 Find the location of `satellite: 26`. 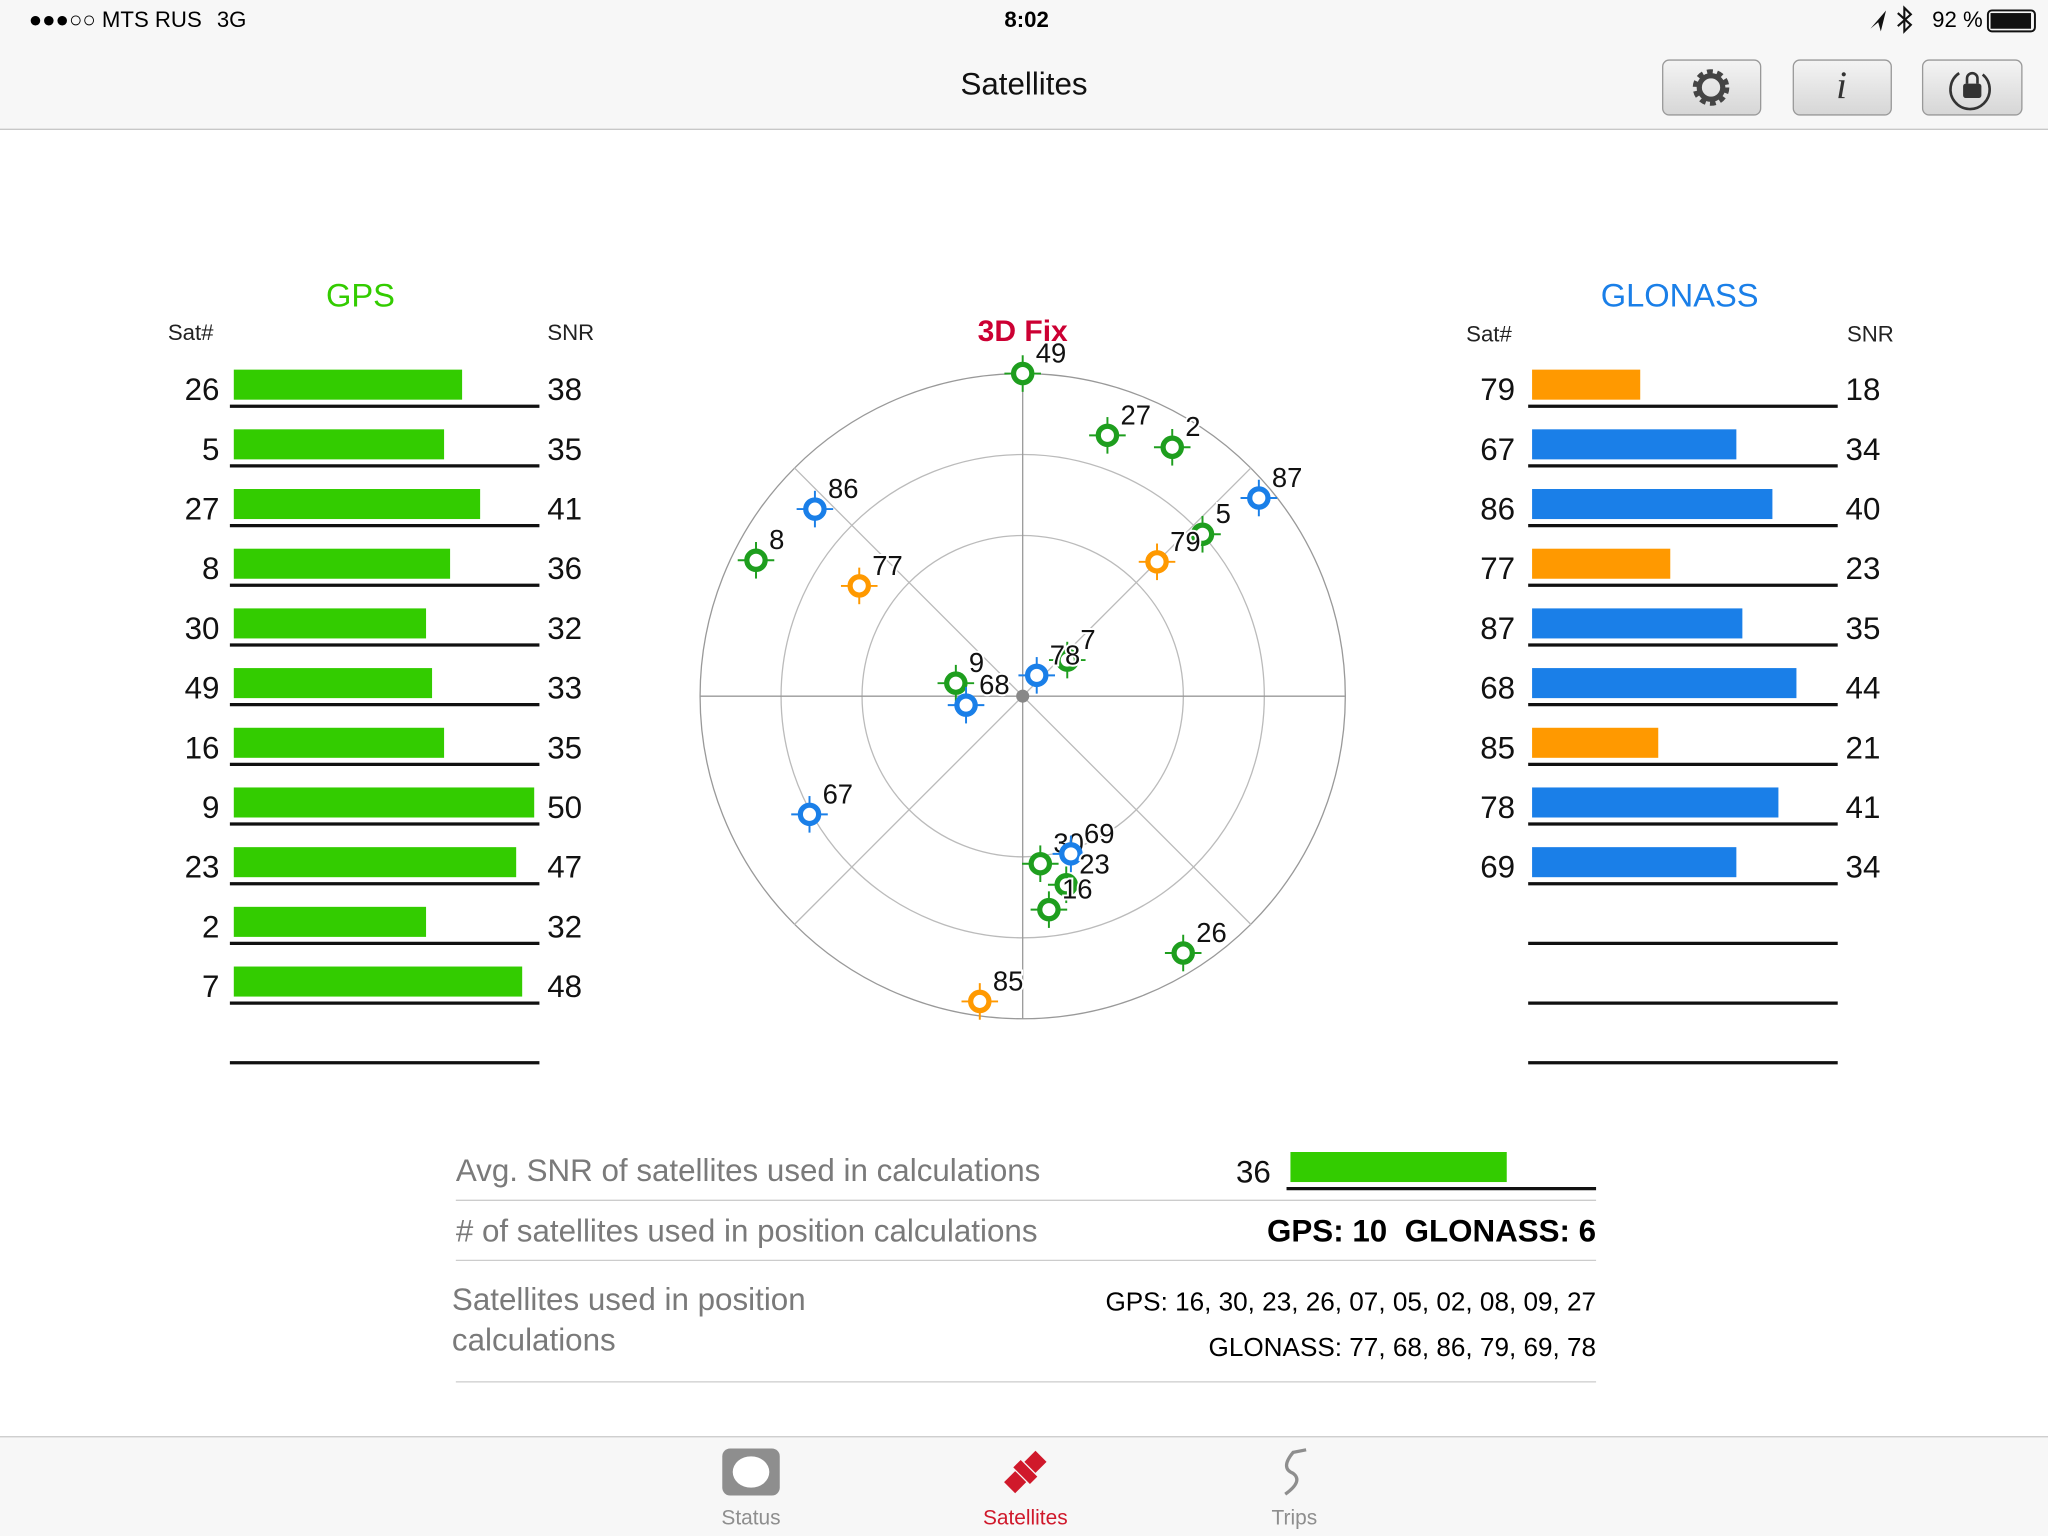

satellite: 26 is located at coordinates (1196, 943).